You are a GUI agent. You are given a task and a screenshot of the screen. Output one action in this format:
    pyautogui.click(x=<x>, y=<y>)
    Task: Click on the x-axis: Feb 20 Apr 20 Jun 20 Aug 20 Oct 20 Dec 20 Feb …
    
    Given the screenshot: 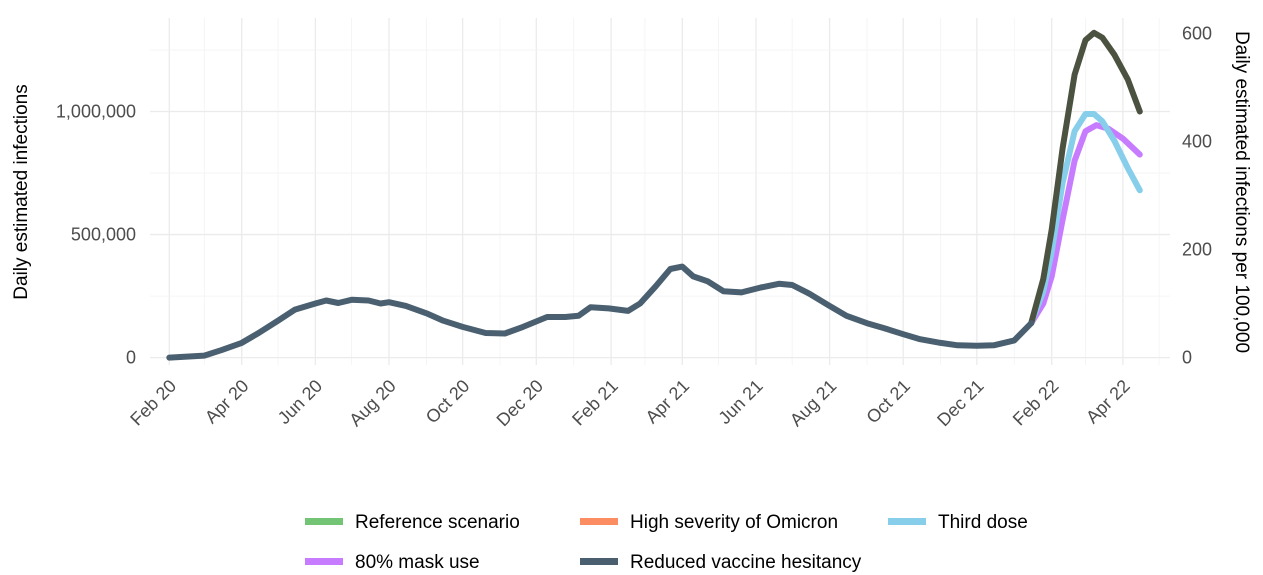 What is the action you would take?
    pyautogui.click(x=629, y=403)
    